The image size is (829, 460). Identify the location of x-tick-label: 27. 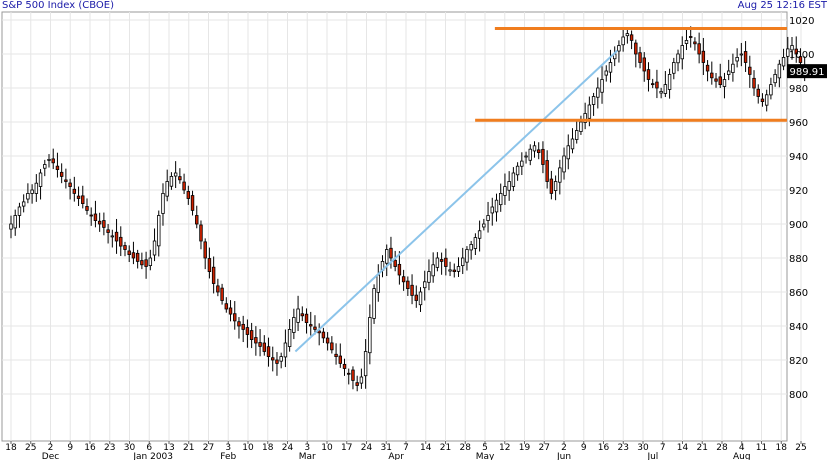
(208, 448).